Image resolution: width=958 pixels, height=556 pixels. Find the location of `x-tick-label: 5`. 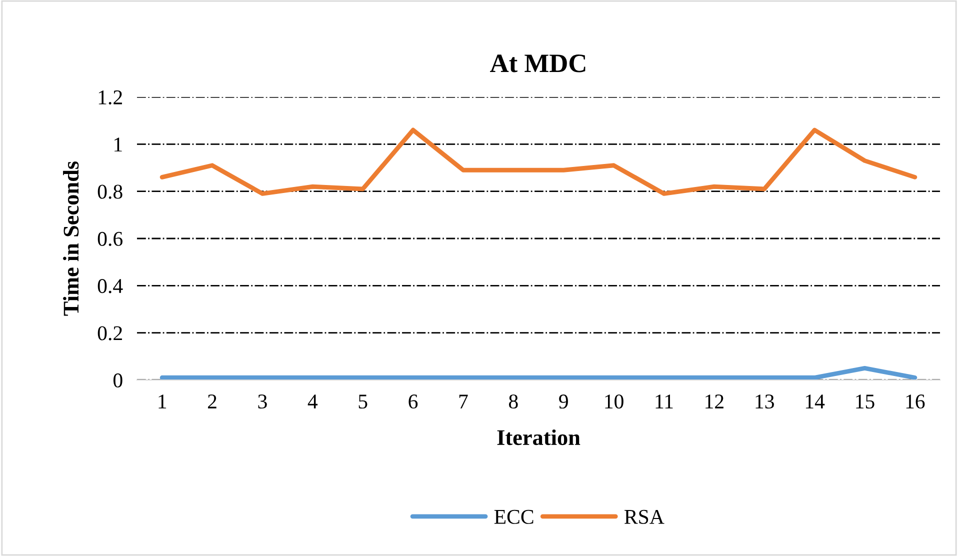

x-tick-label: 5 is located at coordinates (363, 401).